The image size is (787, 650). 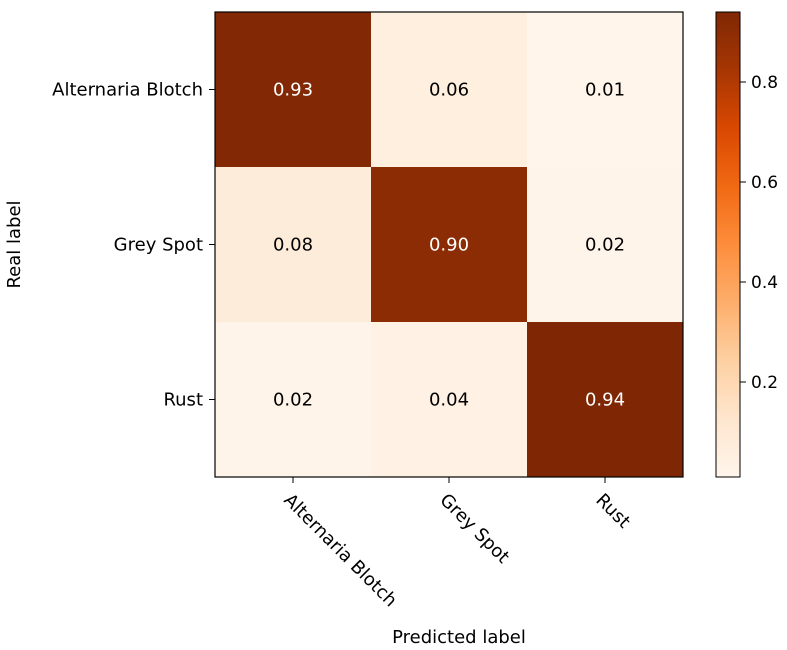 I want to click on heatmap-cell-r2-c2, so click(x=605, y=400).